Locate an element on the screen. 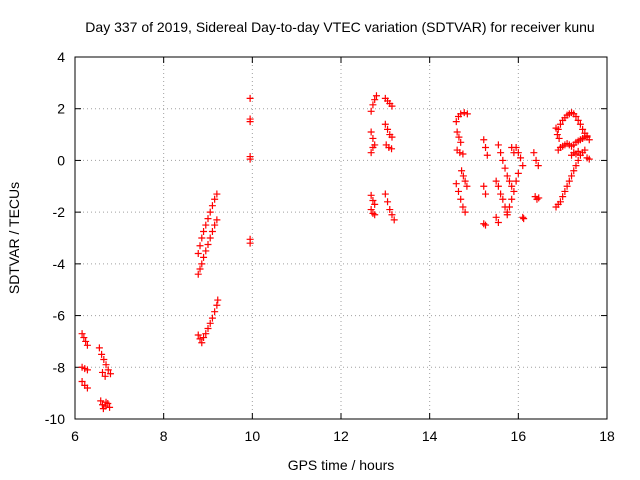 The image size is (640, 480). y-tick-label: -6 is located at coordinates (59, 316).